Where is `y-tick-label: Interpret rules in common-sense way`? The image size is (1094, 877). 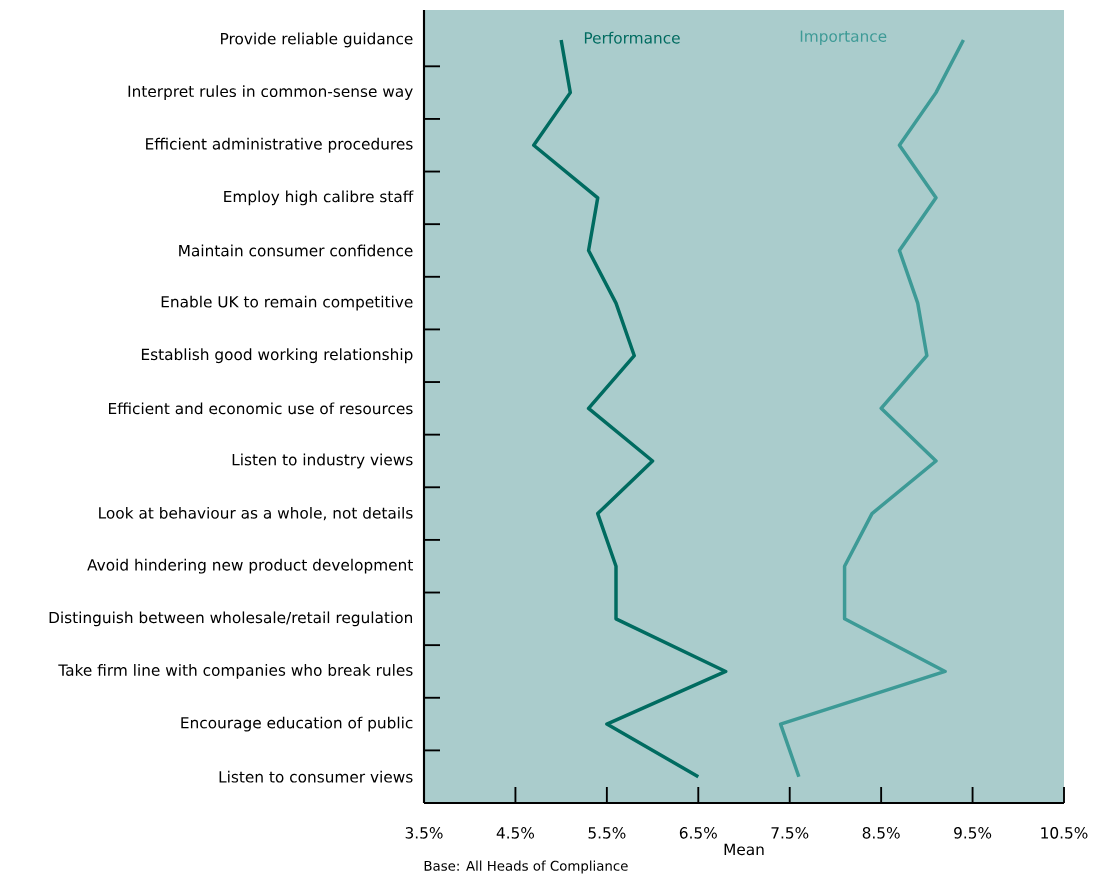 y-tick-label: Interpret rules in common-sense way is located at coordinates (270, 93).